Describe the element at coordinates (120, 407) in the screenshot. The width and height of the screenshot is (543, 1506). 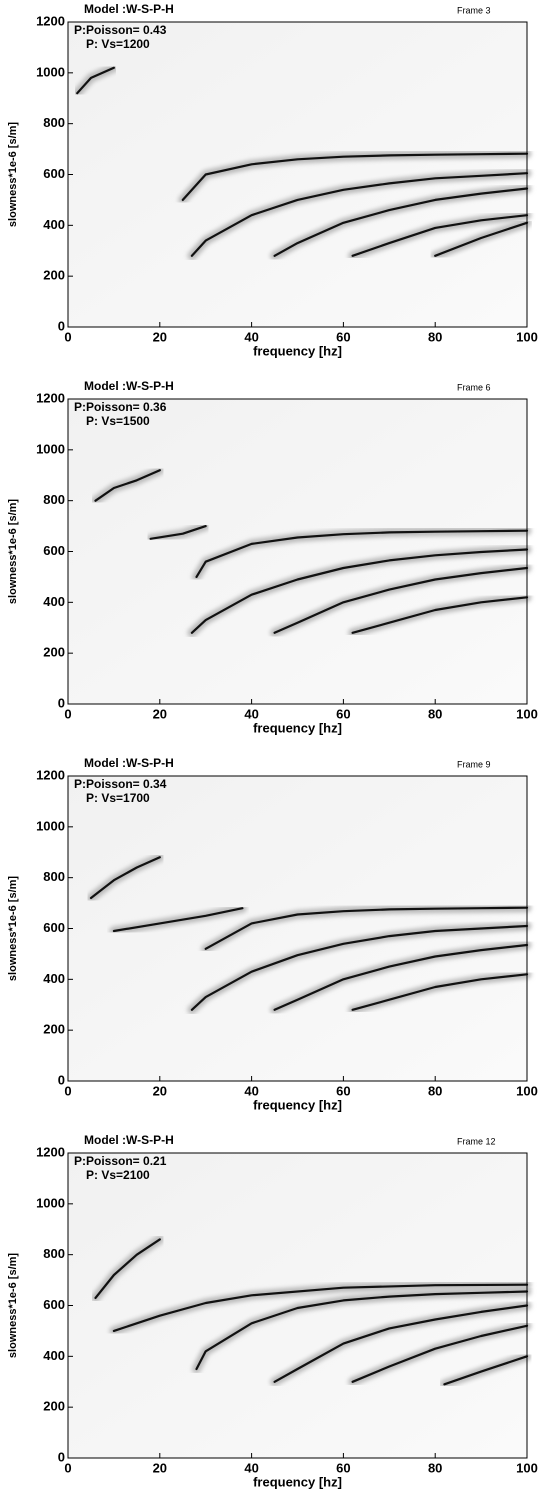
I see `annotation: P:Poisson= 0.36` at that location.